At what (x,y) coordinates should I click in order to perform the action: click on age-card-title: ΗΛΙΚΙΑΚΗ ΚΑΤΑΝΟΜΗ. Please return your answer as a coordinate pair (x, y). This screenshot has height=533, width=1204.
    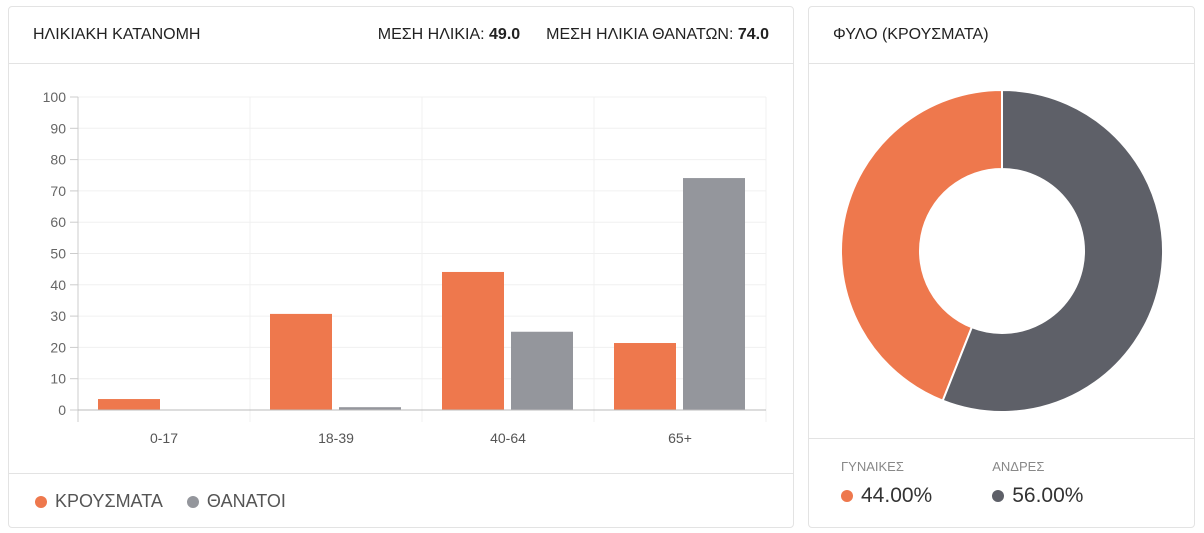
    Looking at the image, I should click on (117, 34).